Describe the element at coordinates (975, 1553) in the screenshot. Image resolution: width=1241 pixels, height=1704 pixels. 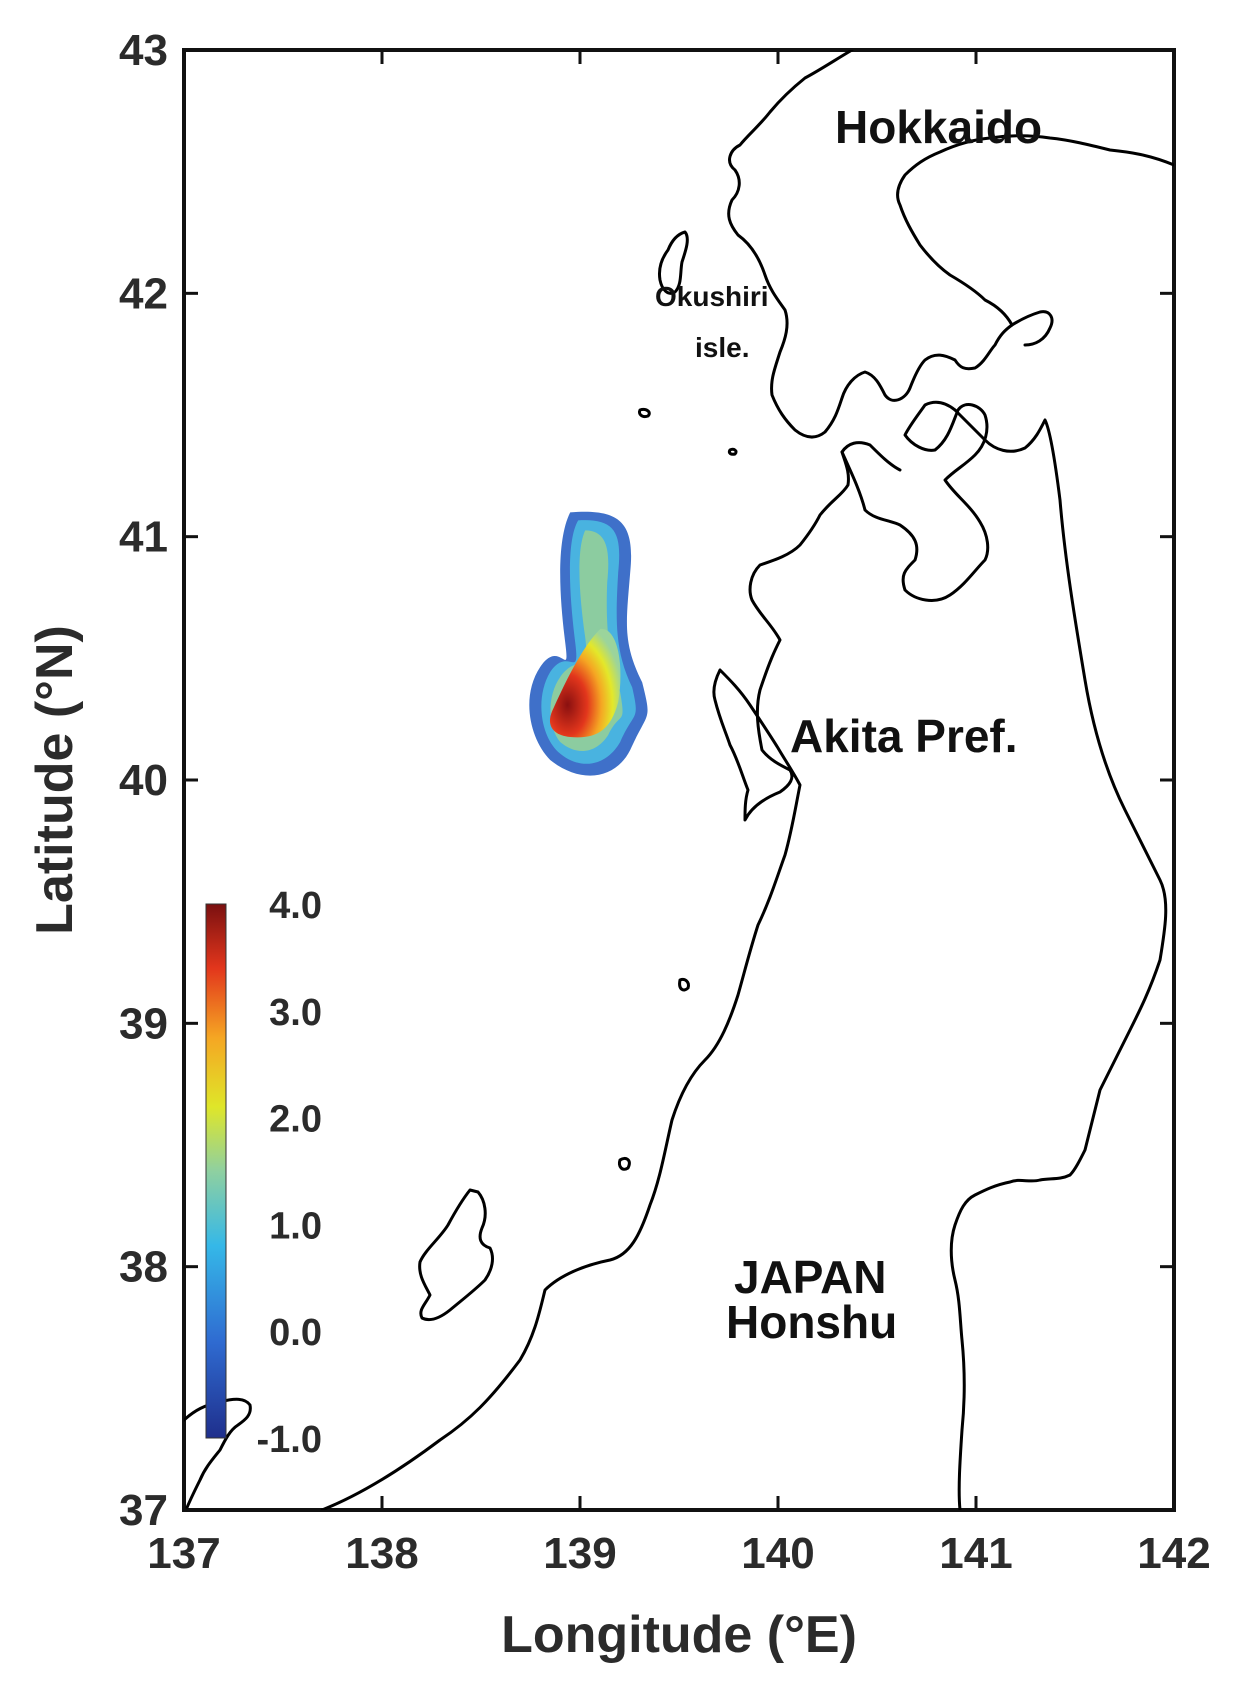
I see `x-tick-label: 141` at that location.